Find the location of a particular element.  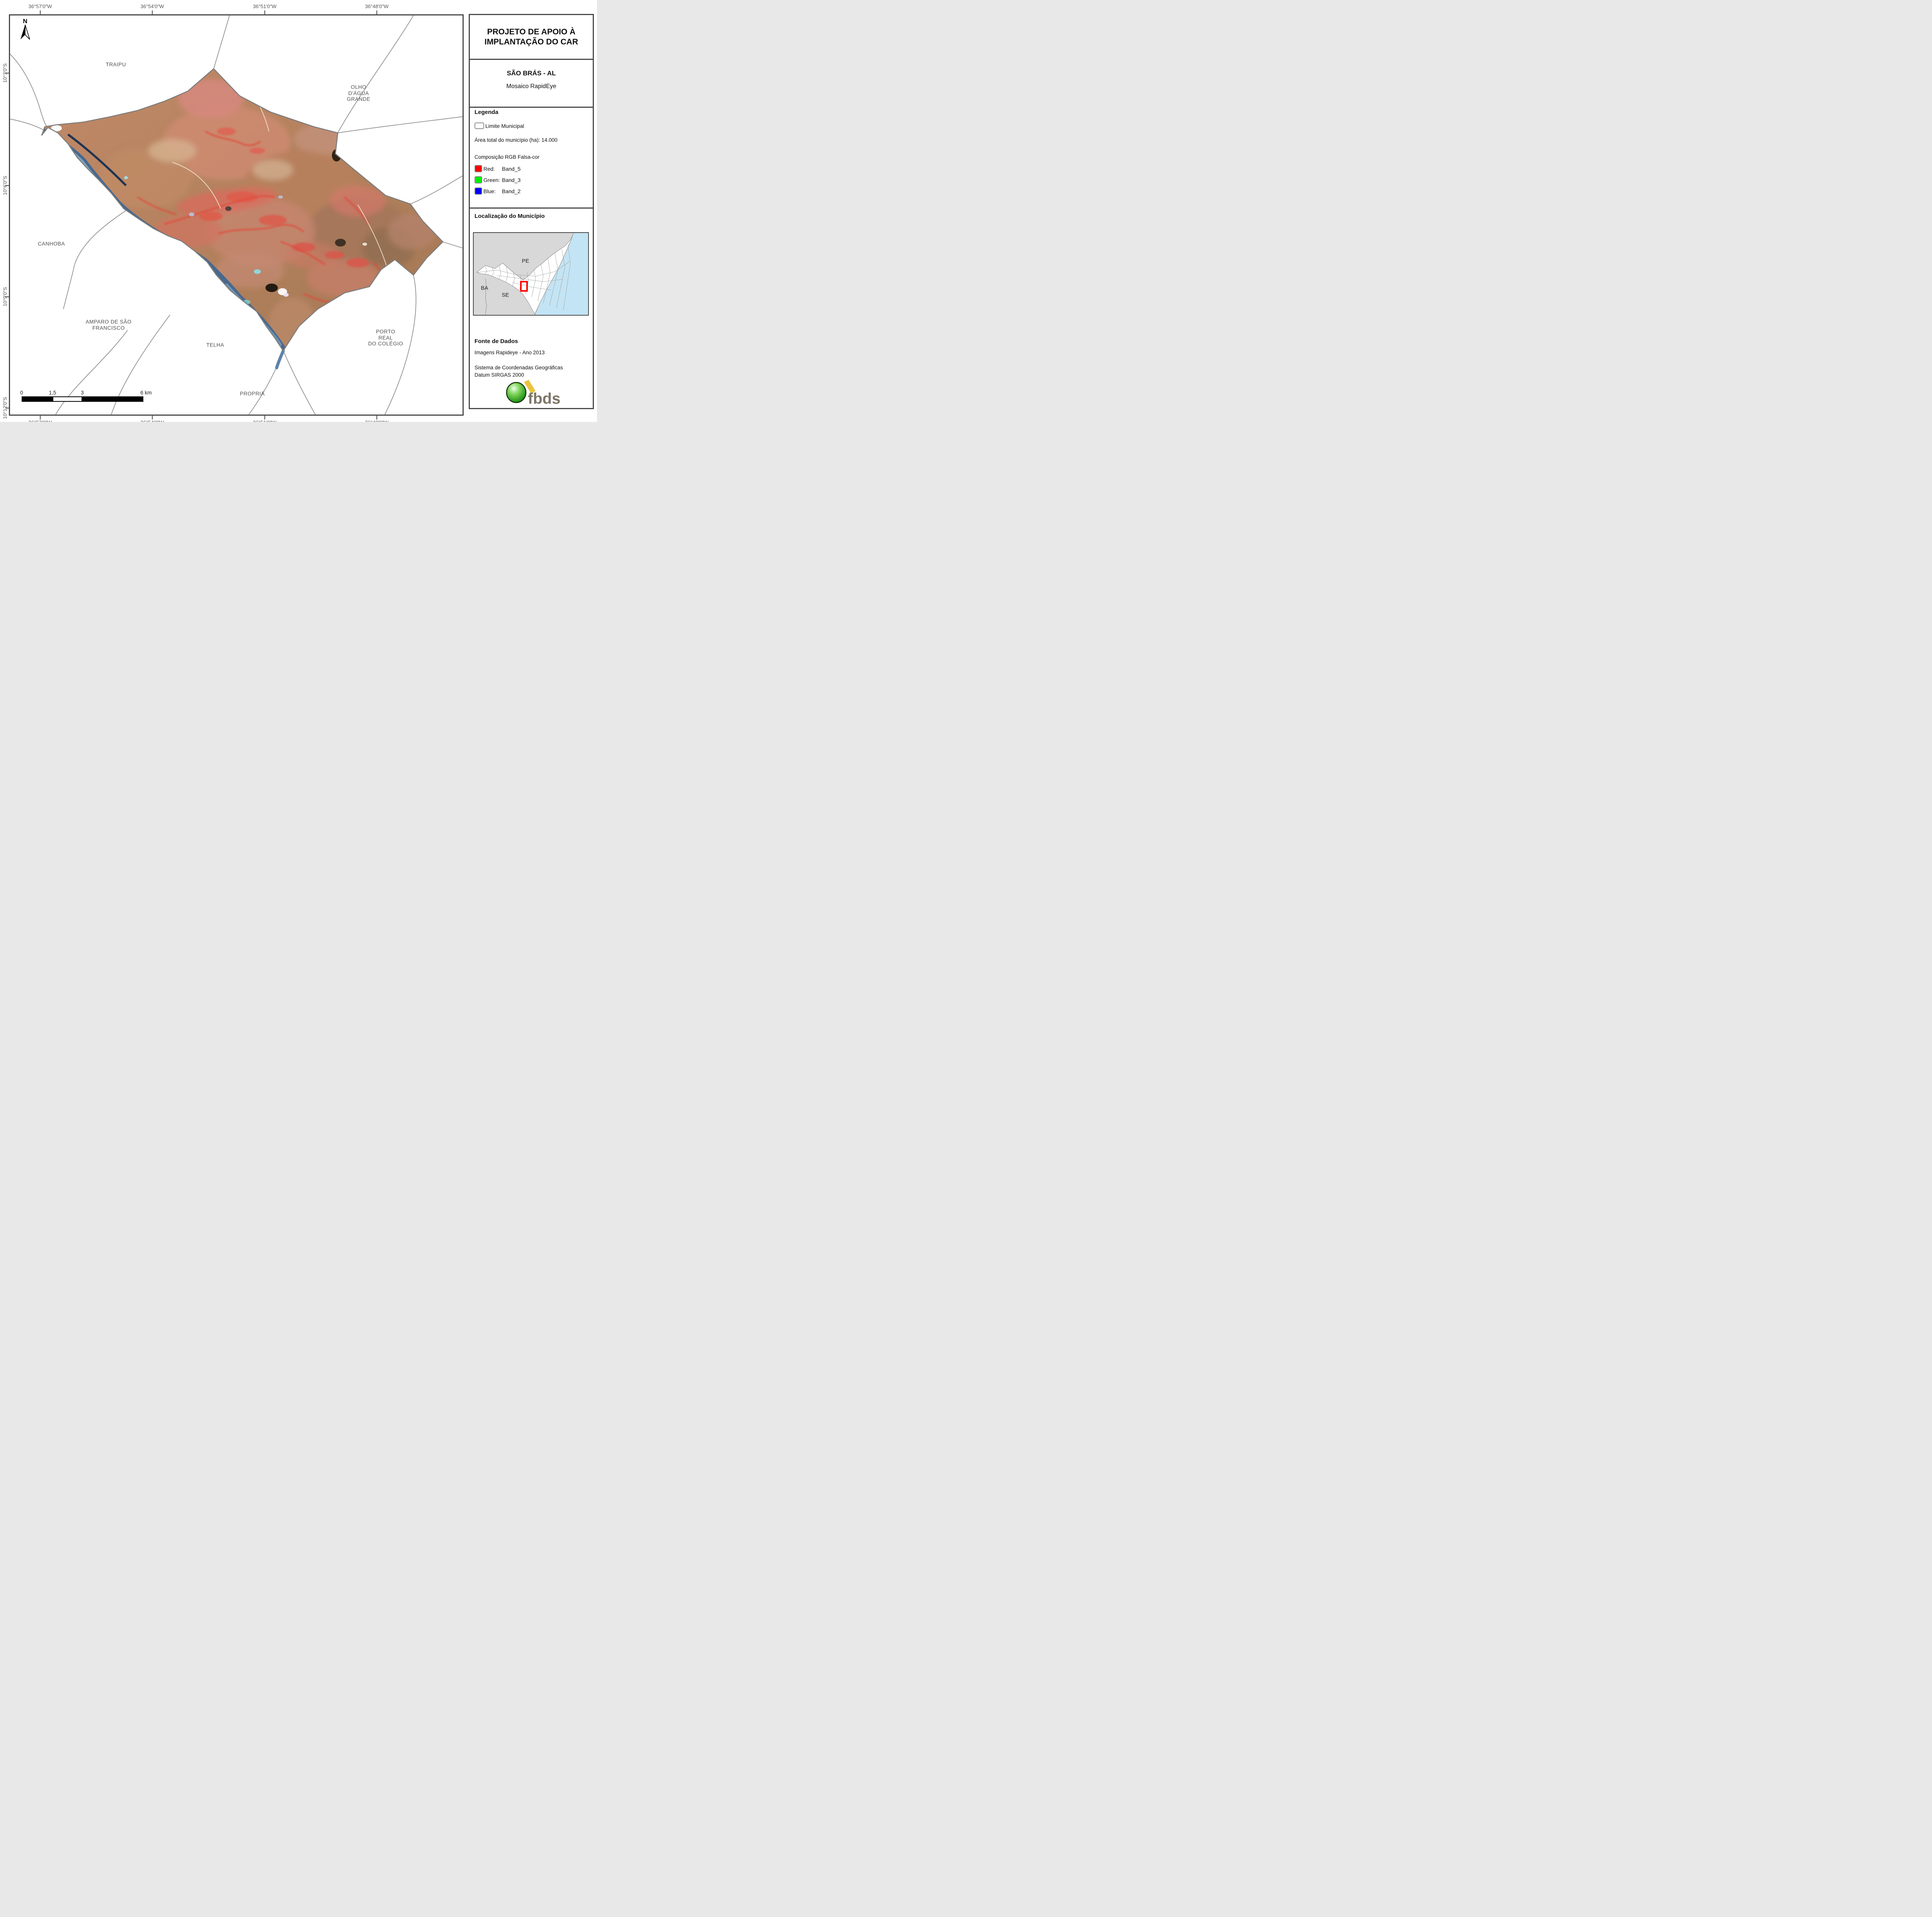

rapideye-mosaic-raster is located at coordinates (243, 210).